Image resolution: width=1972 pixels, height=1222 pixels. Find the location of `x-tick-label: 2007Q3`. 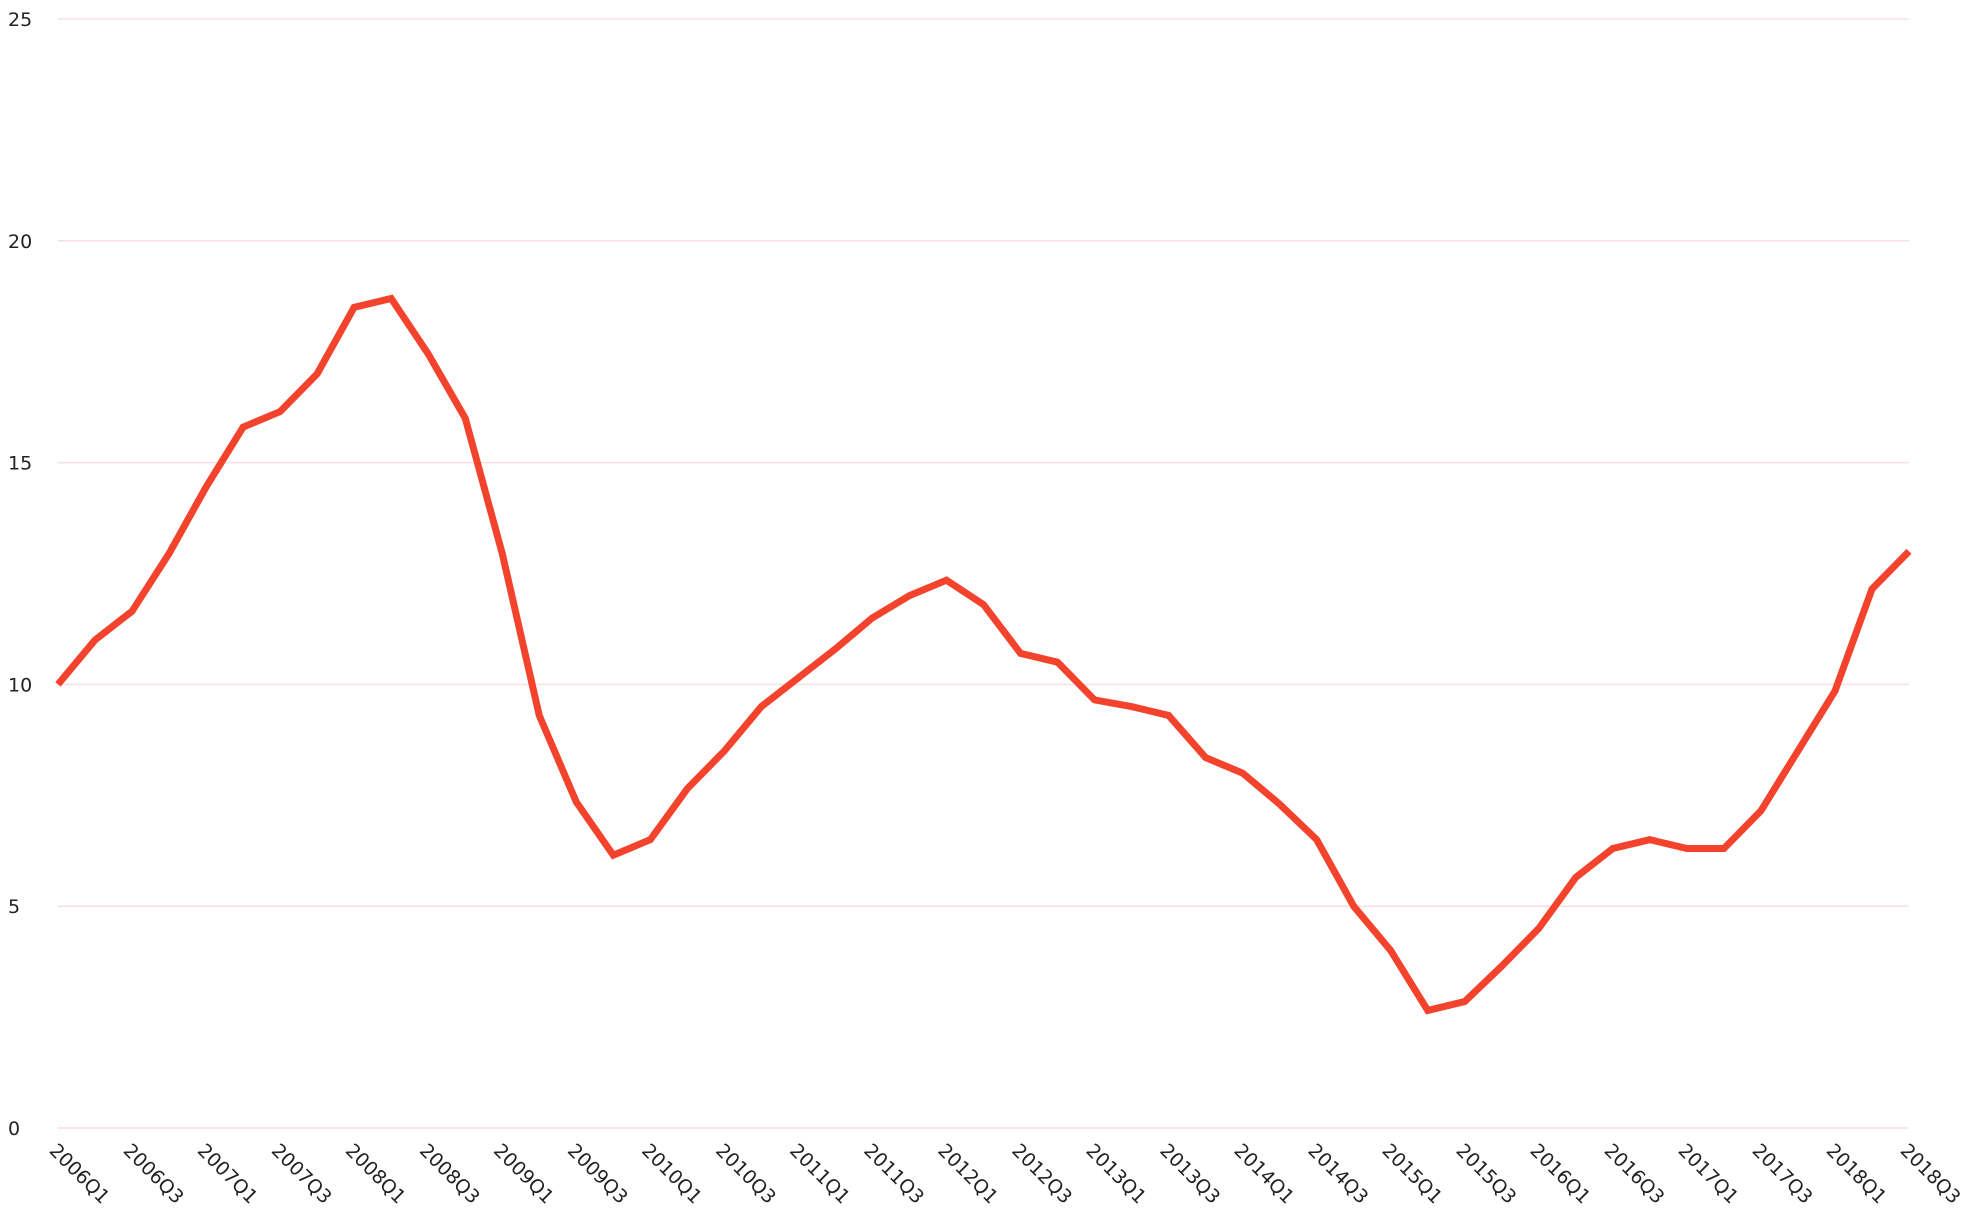

x-tick-label: 2007Q3 is located at coordinates (301, 1174).